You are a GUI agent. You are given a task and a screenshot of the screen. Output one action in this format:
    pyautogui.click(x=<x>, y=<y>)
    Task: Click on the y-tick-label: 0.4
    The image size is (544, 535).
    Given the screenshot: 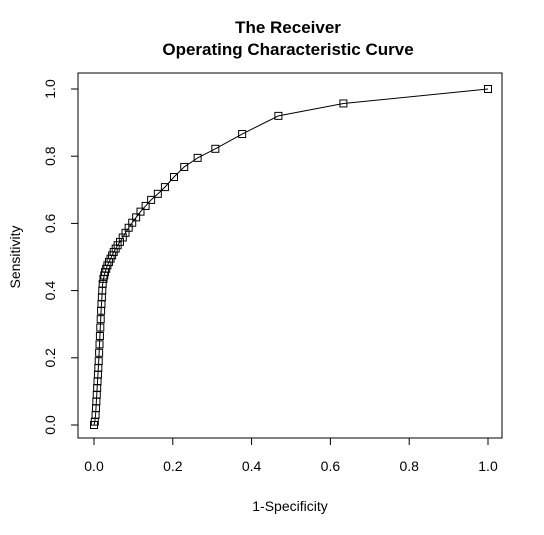 What is the action you would take?
    pyautogui.click(x=50, y=291)
    